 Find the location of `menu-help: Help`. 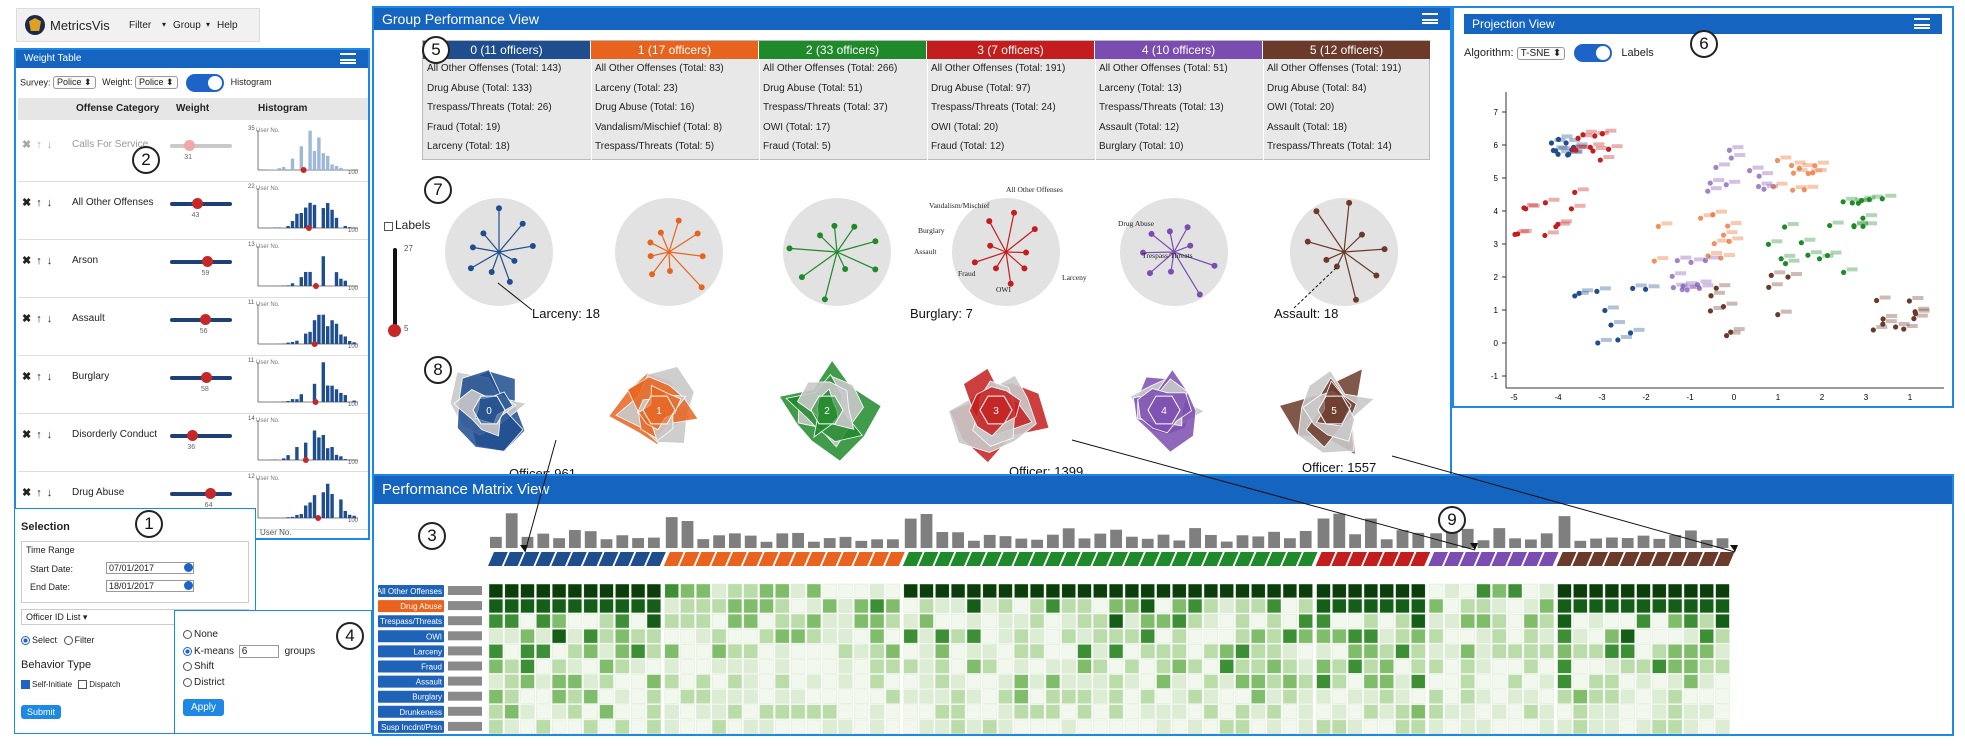

menu-help: Help is located at coordinates (227, 25).